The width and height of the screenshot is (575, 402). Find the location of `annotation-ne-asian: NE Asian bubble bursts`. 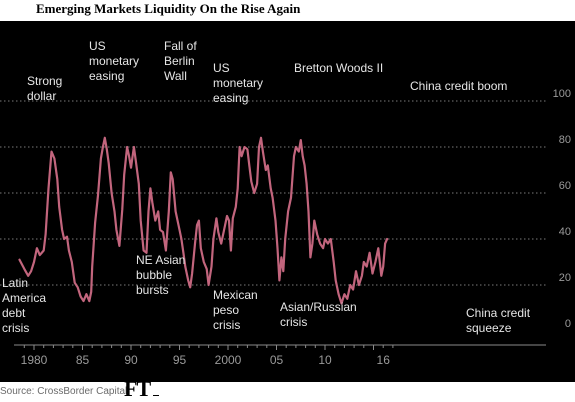

annotation-ne-asian: NE Asian bubble bursts is located at coordinates (160, 275).